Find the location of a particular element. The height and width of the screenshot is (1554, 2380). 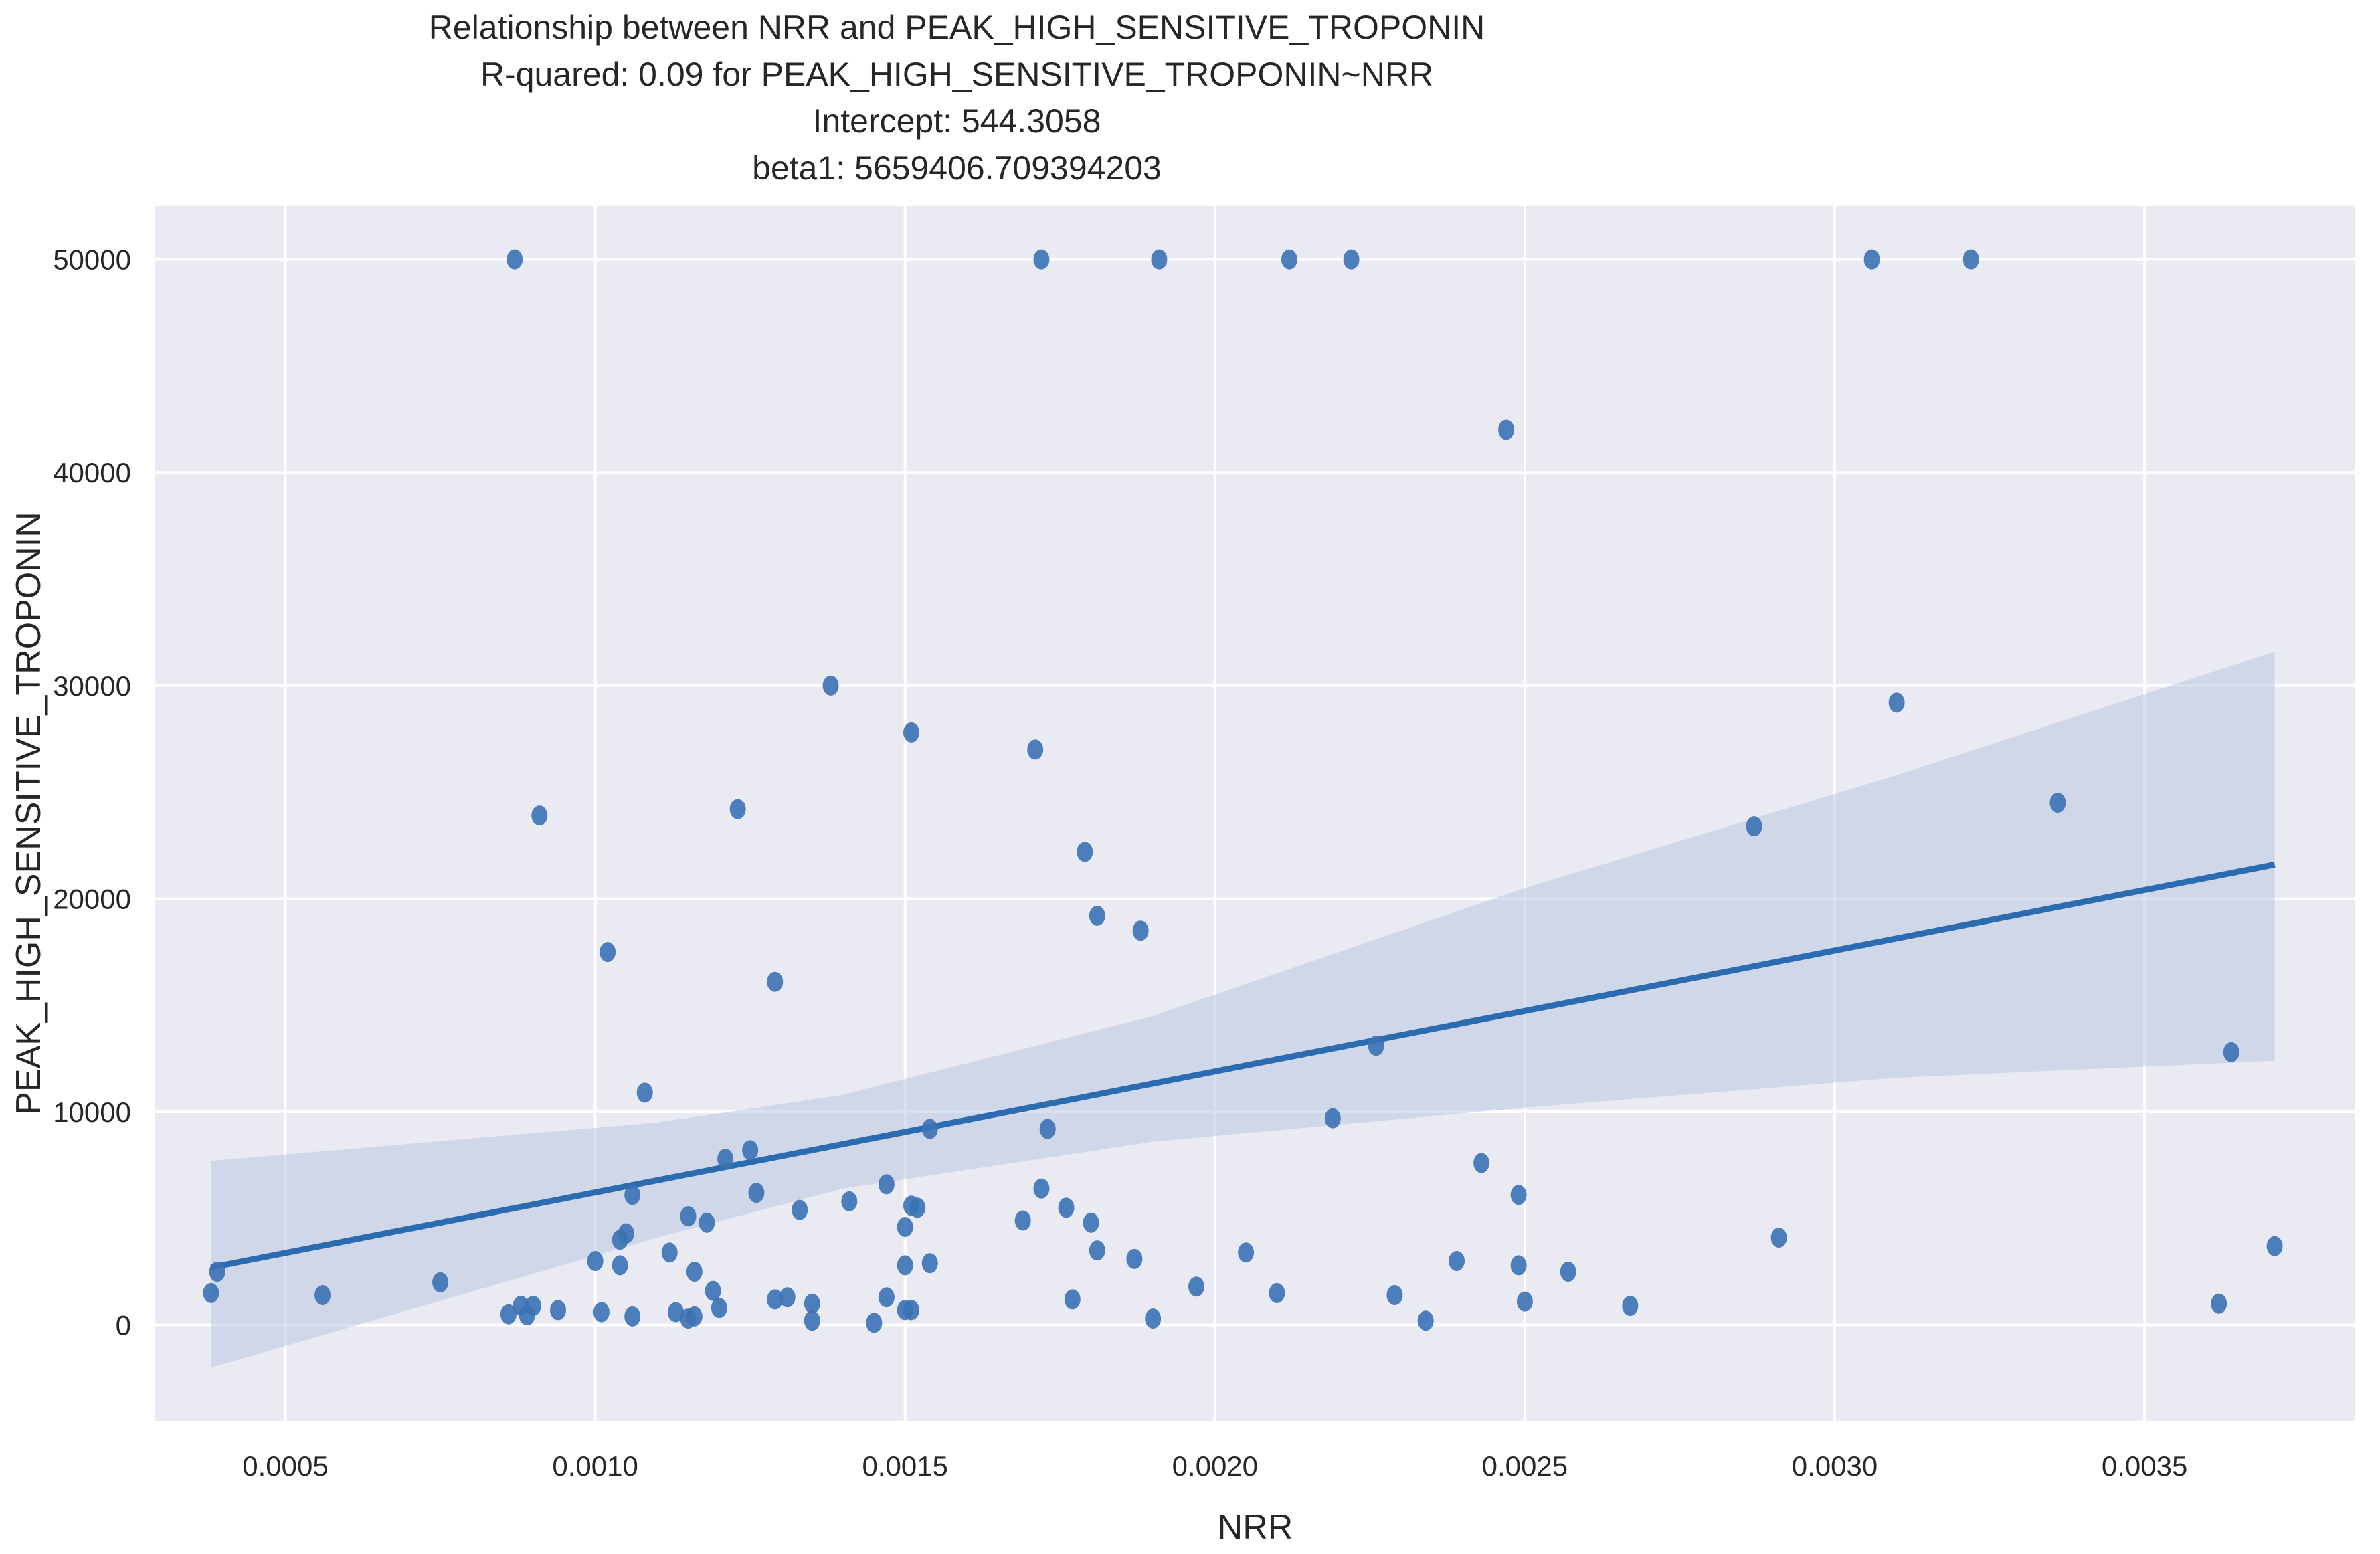

x-tick-label: 0.0010 is located at coordinates (595, 1466).